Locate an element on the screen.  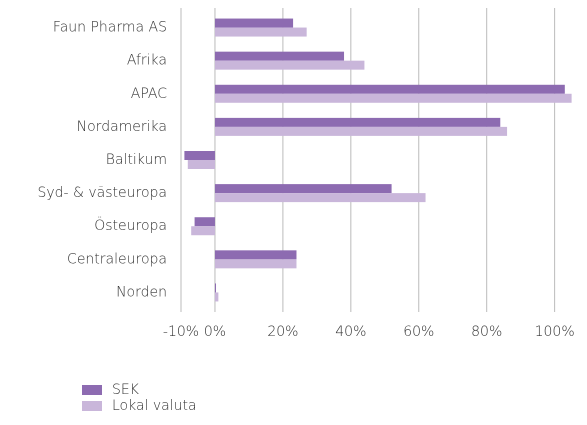
y-tick-label: Norden is located at coordinates (141, 292).